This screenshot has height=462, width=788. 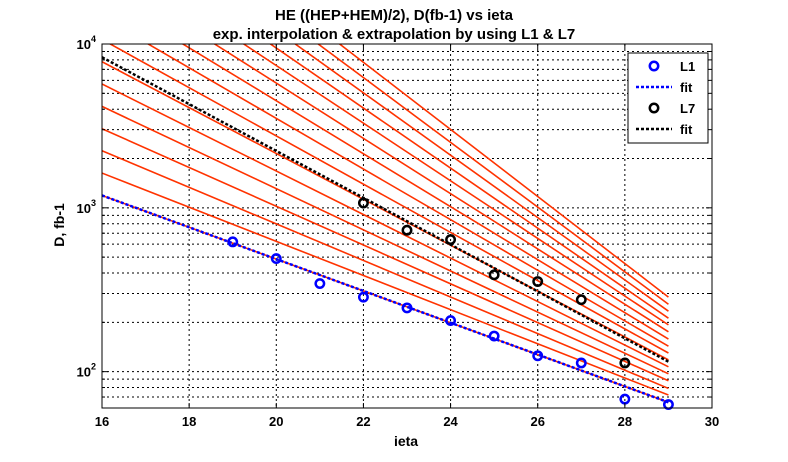 What do you see at coordinates (363, 421) in the screenshot?
I see `x-tick-label: 22` at bounding box center [363, 421].